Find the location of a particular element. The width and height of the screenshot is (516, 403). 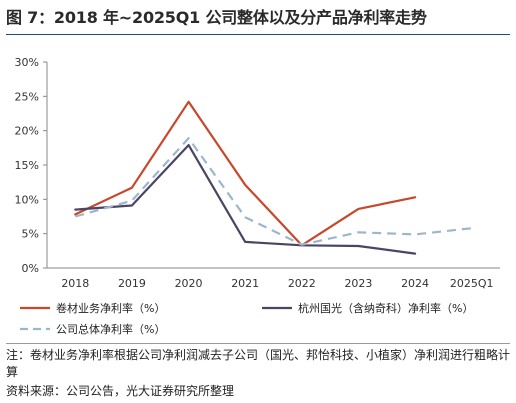

x-tick-label: 2025Q1 is located at coordinates (472, 283).